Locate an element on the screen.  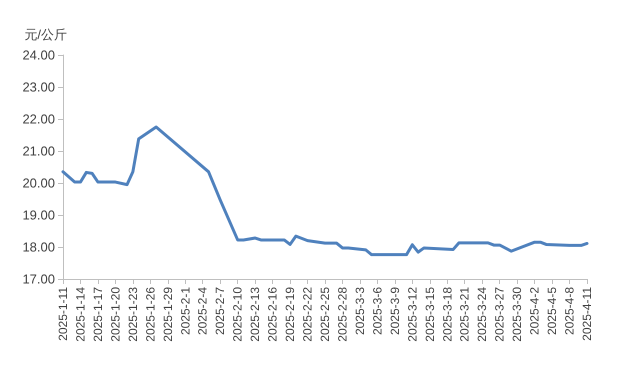
y-tick-label: 22.00 is located at coordinates (38, 119).